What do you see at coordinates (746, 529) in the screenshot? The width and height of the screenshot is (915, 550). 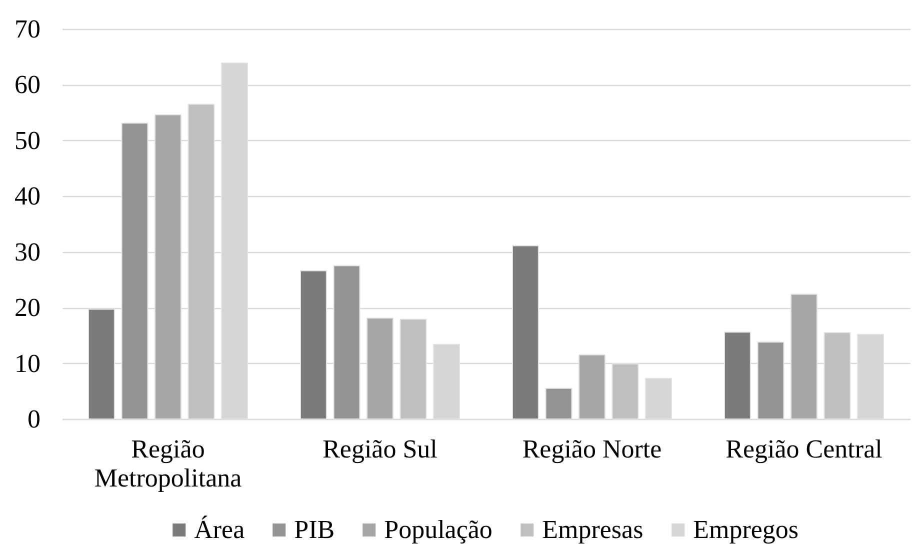 I see `legend-label: Empregos` at bounding box center [746, 529].